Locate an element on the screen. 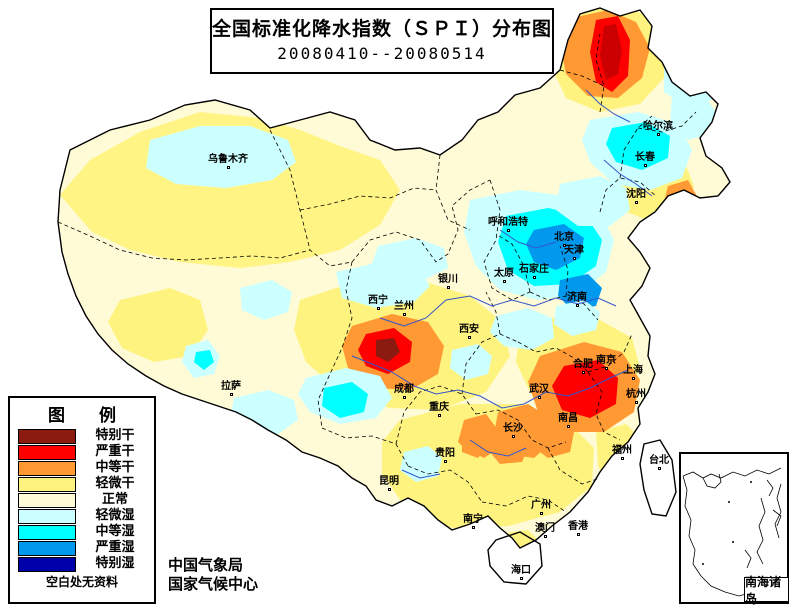  city-name: 武汉 is located at coordinates (539, 389).